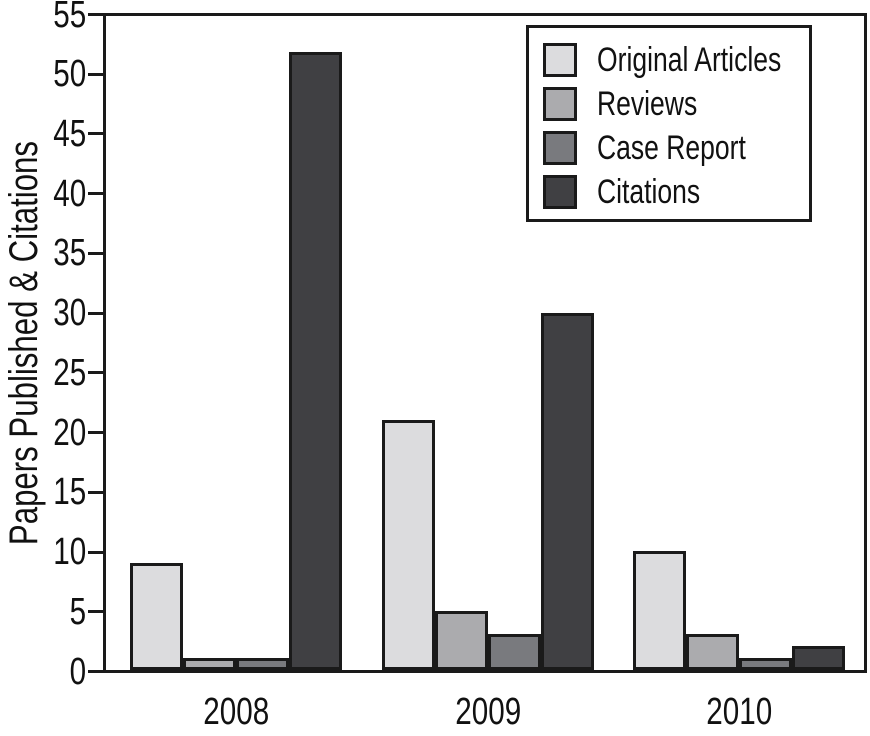 This screenshot has height=736, width=870. What do you see at coordinates (689, 60) in the screenshot?
I see `legend-label-original-articles: Original Articles` at bounding box center [689, 60].